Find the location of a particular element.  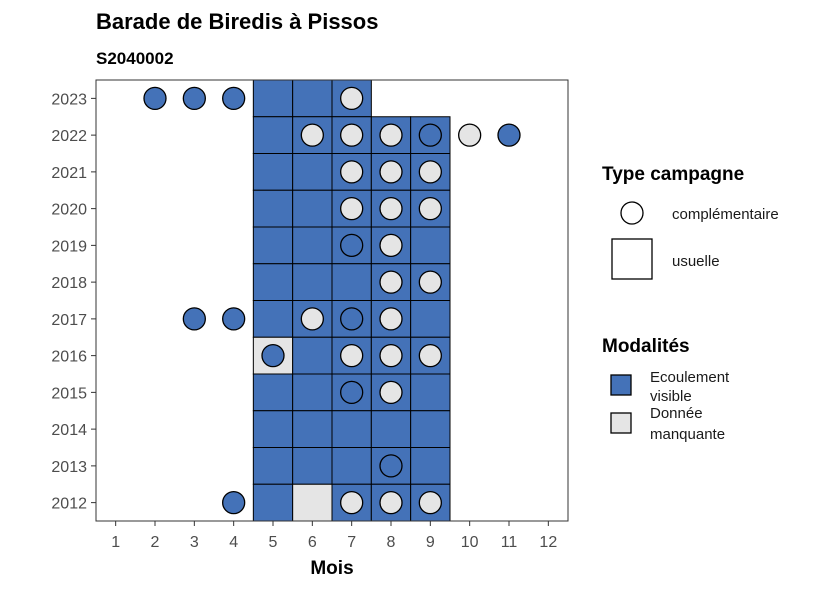

legend-shape-title: Type campagne is located at coordinates (673, 174).